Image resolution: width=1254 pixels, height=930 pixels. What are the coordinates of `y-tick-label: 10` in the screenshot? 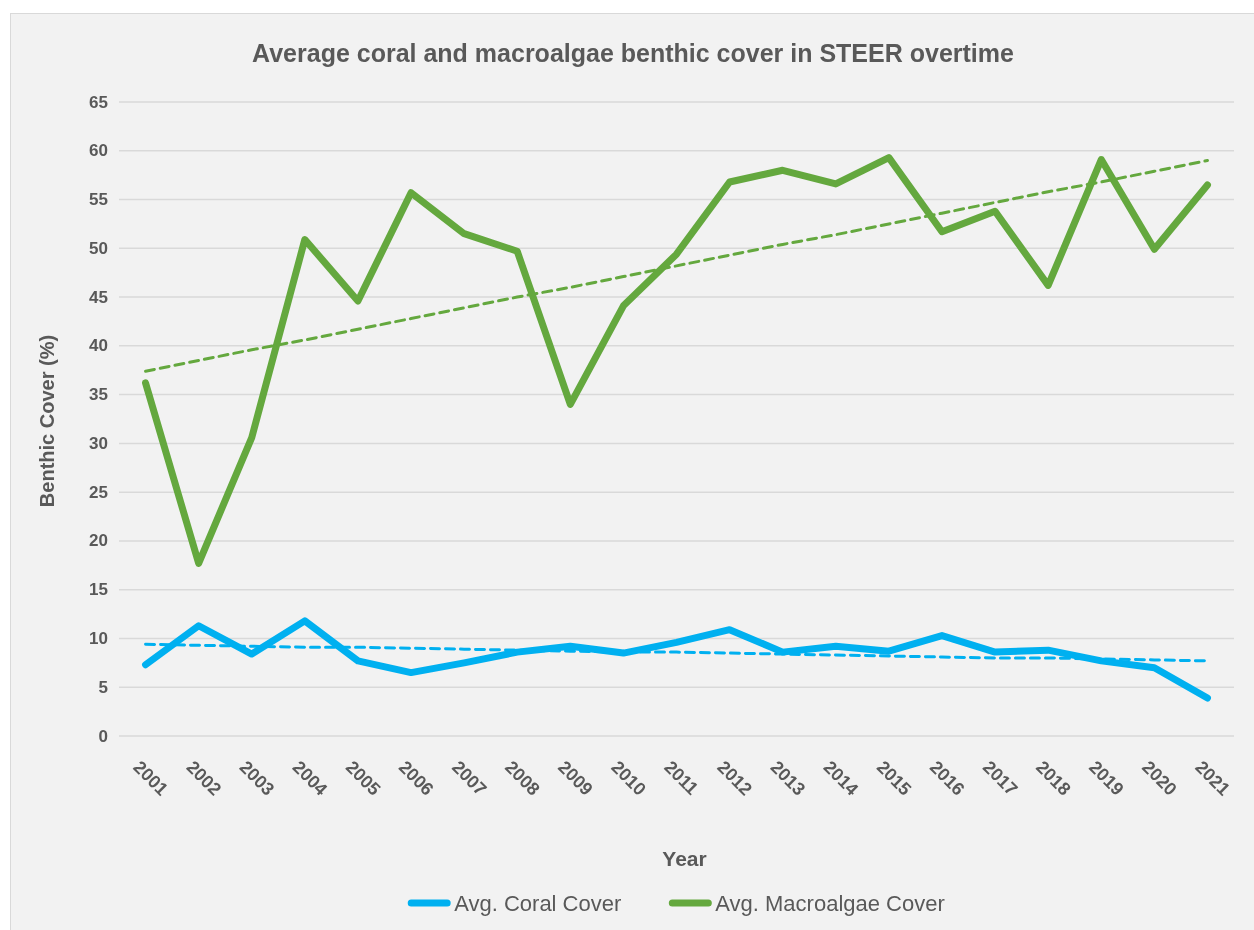 It's located at (98, 638).